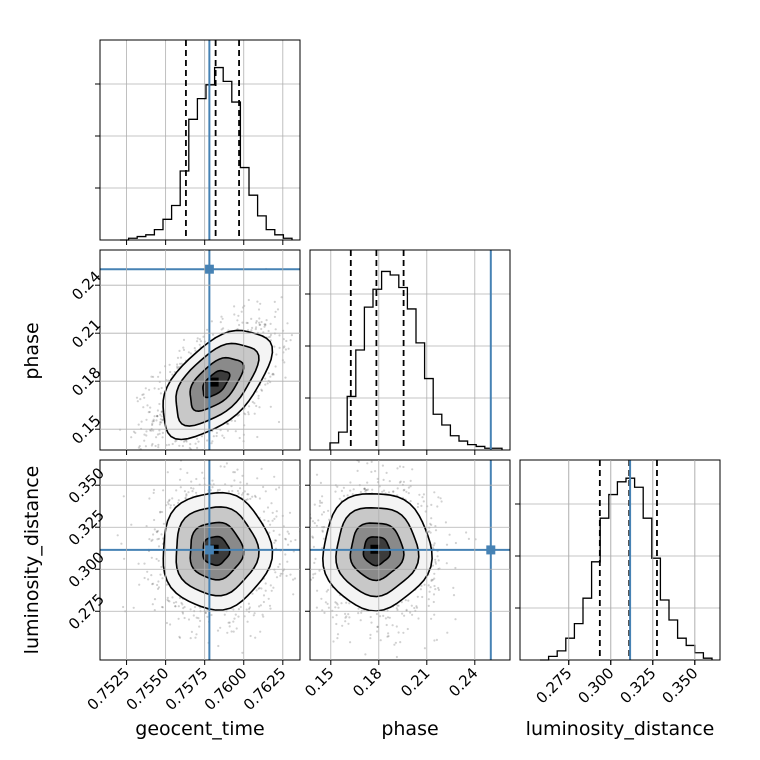 This screenshot has height=760, width=760. What do you see at coordinates (200, 350) in the screenshot?
I see `panel-frame` at bounding box center [200, 350].